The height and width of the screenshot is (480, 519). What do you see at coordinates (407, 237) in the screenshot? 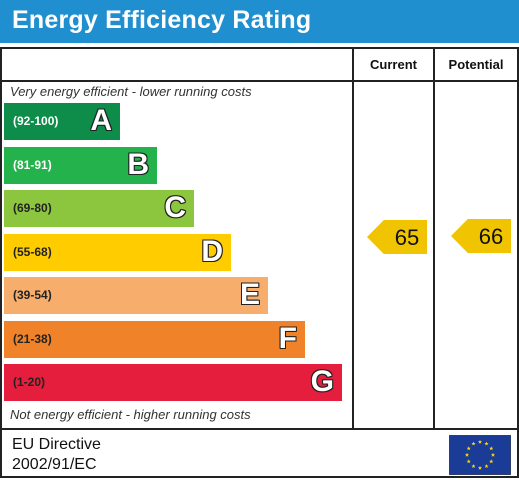
I see `current-rating-value: 65` at bounding box center [407, 237].